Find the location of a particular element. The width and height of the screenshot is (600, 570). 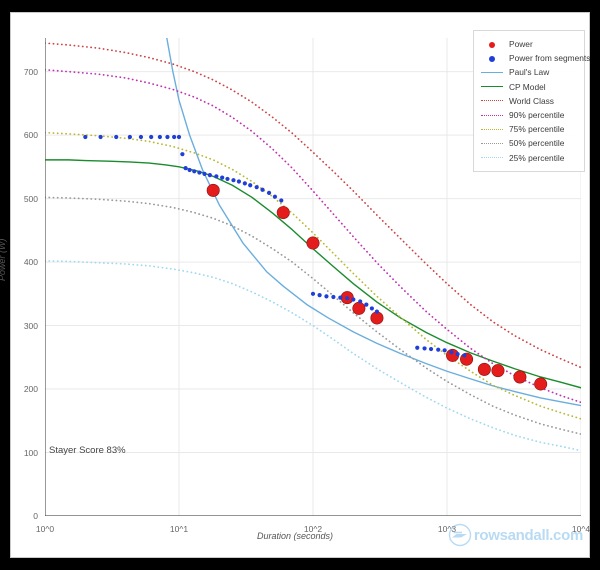

x-tick-label: 10^3 is located at coordinates (447, 529).